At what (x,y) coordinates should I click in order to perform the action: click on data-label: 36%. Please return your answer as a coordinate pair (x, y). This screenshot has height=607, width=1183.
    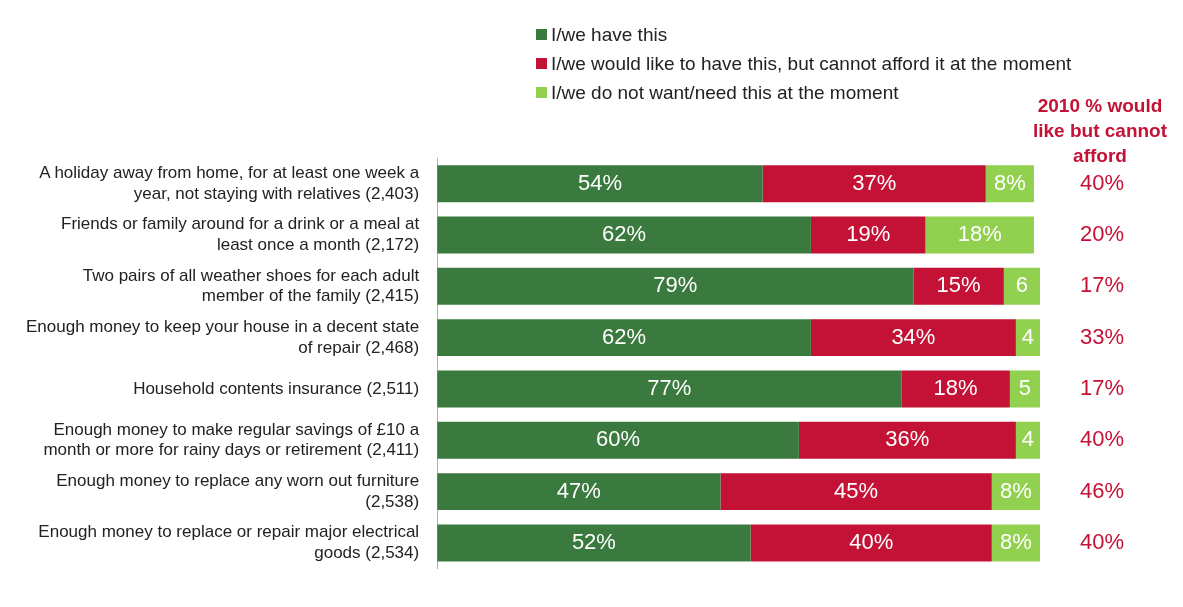
    Looking at the image, I should click on (907, 439).